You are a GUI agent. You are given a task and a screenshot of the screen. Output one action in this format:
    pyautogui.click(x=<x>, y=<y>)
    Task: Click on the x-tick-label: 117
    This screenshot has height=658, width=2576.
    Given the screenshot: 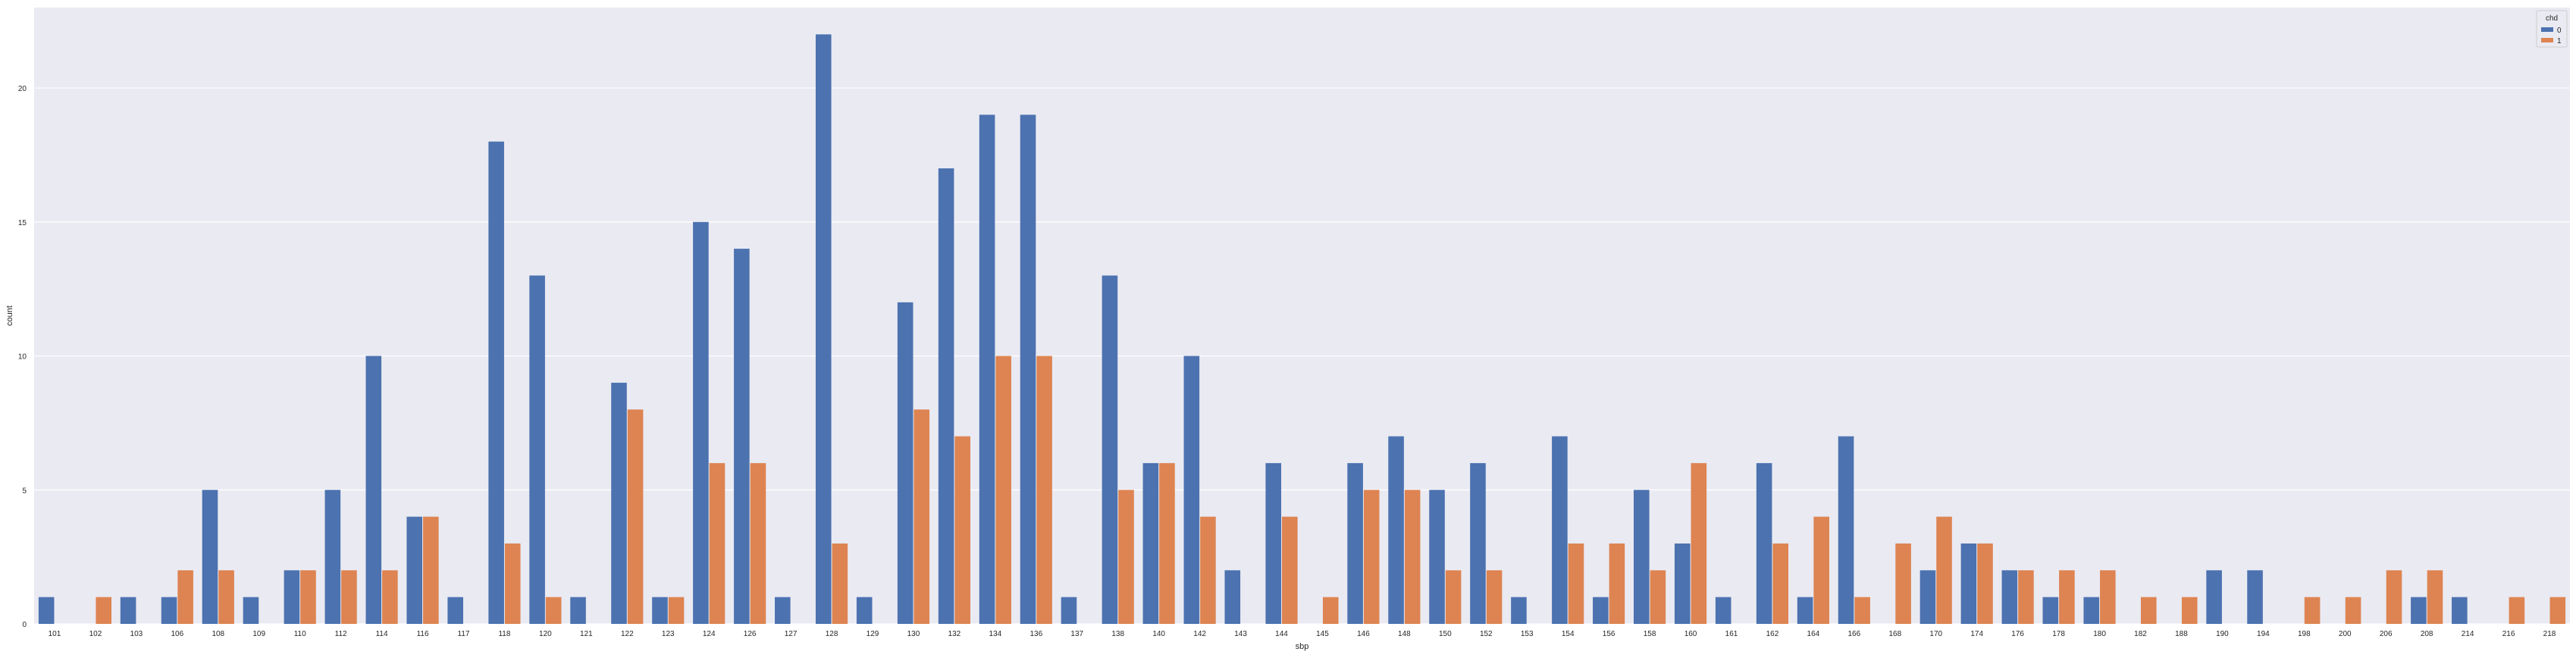 What is the action you would take?
    pyautogui.click(x=464, y=634)
    